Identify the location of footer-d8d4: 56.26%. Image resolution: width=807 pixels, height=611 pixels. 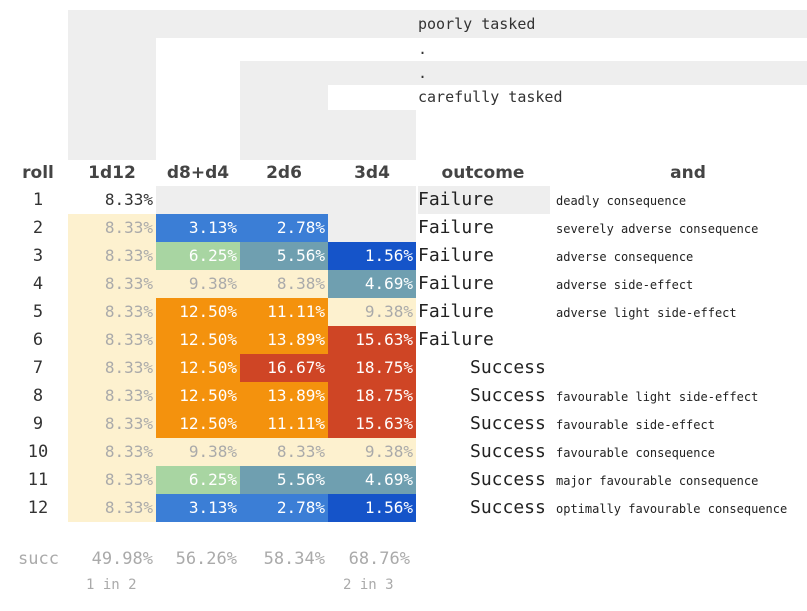
(206, 559).